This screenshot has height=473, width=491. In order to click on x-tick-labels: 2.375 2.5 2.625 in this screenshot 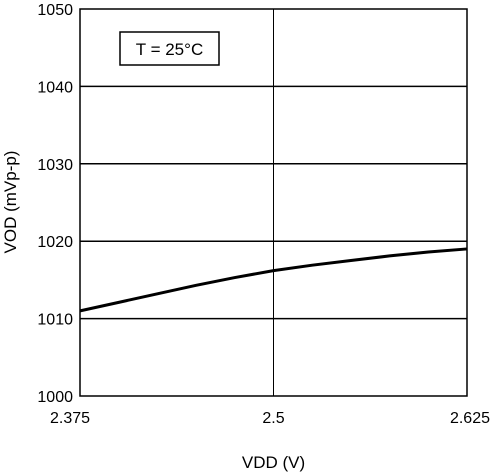, I will do `click(270, 418)`.